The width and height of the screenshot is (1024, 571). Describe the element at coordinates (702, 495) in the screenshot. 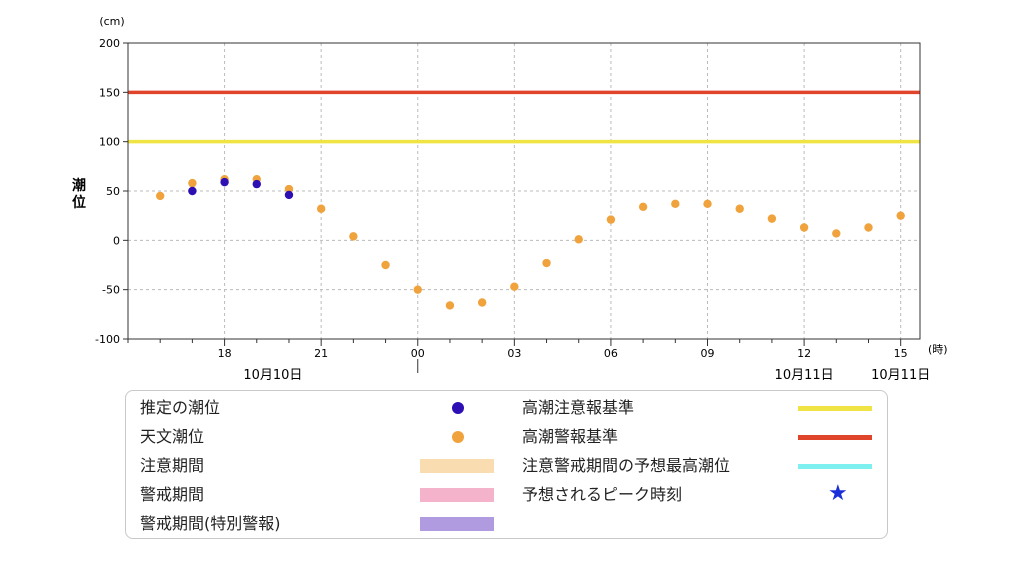

I see `legend-item-peak-time: 予想されるピーク時刻 ★` at that location.